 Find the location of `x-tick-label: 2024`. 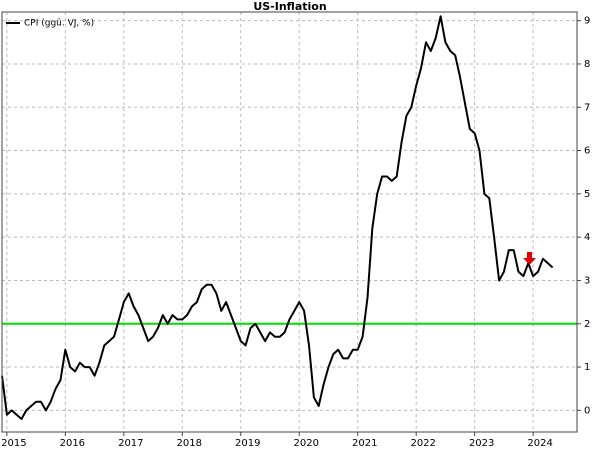

x-tick-label: 2024 is located at coordinates (539, 443).